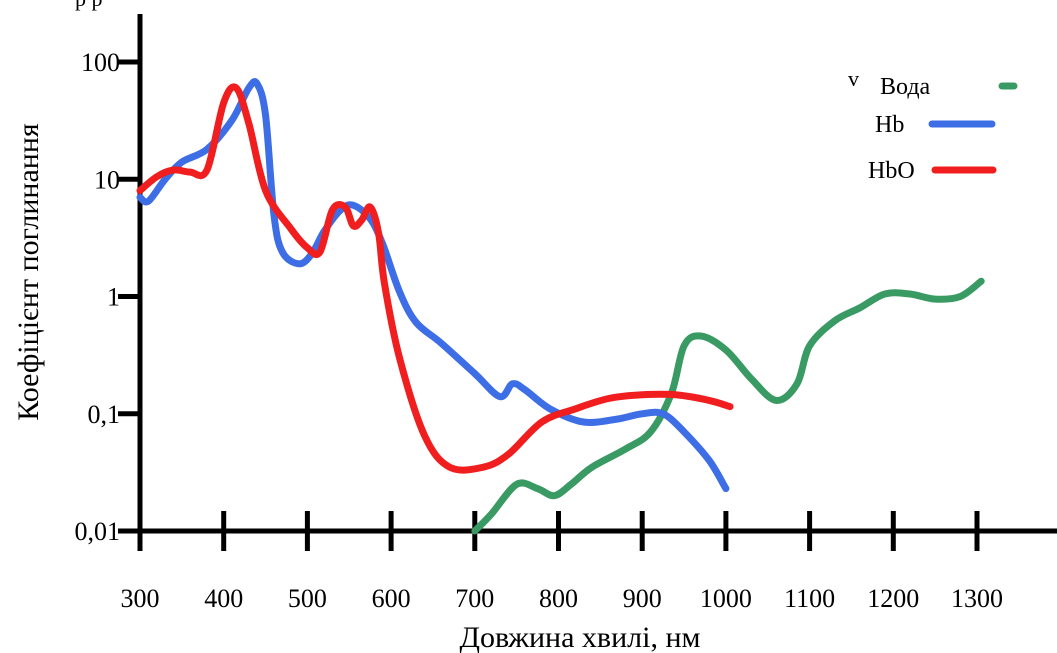  Describe the element at coordinates (891, 171) in the screenshot. I see `legend-label-hbo: HbO` at that location.